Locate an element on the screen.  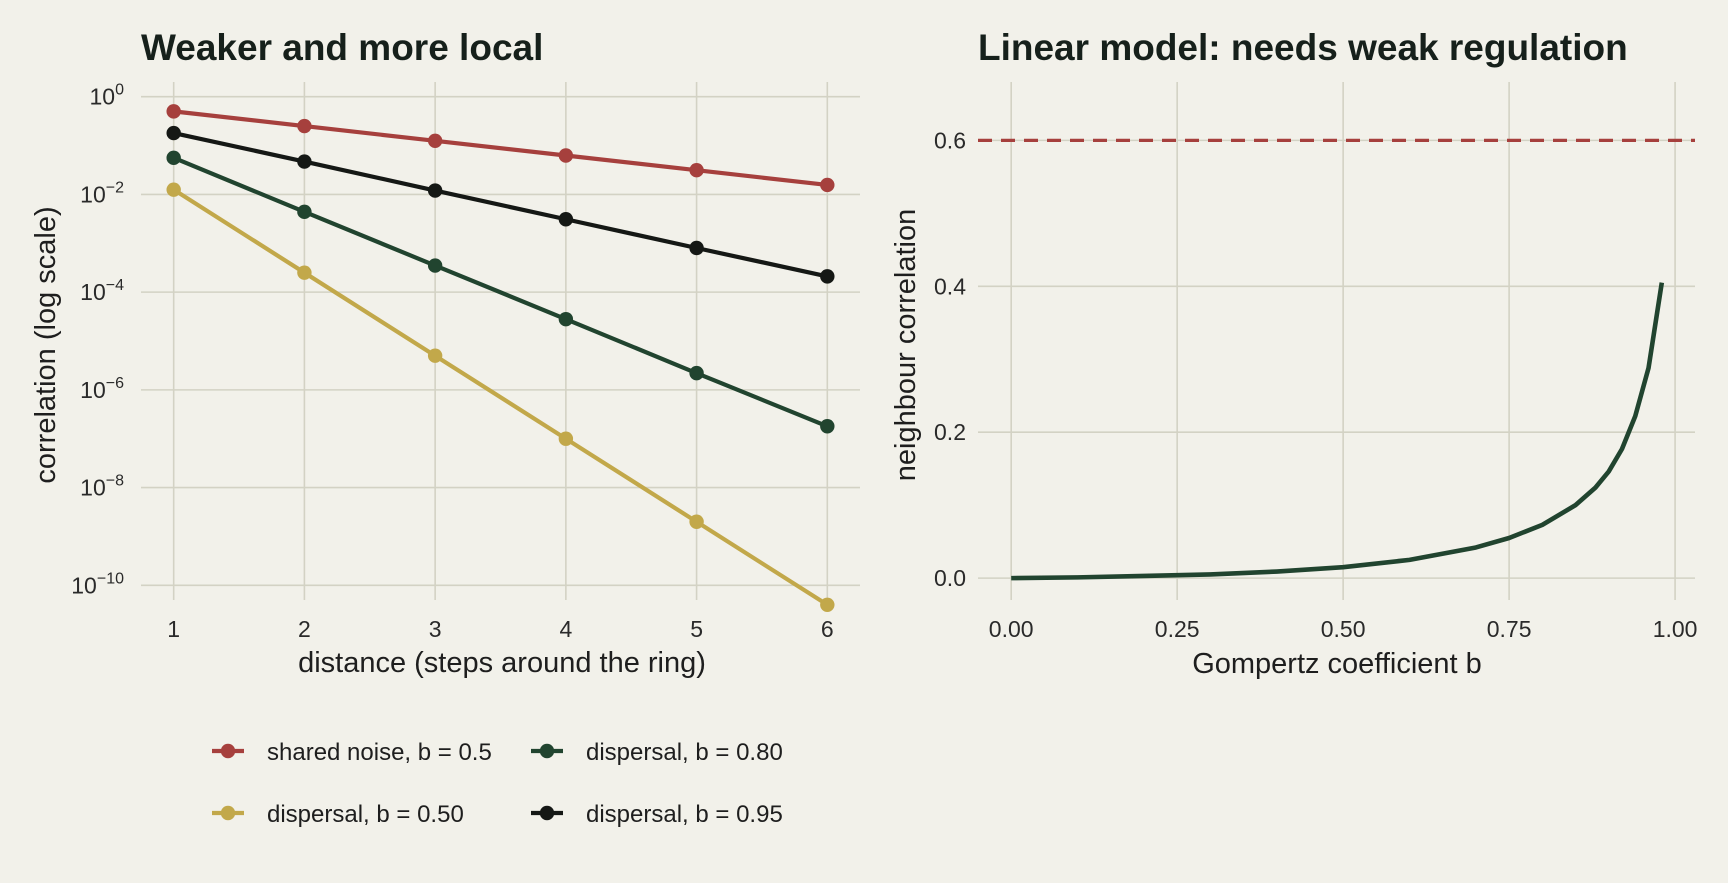
right-x-tick-label: 0.50 is located at coordinates (1343, 629).